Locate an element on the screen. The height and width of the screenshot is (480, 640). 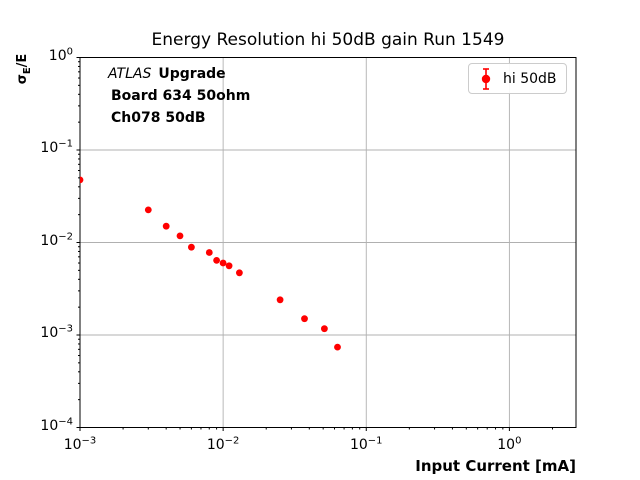
y-tick-label: 10⁻⁴ is located at coordinates (56, 424).